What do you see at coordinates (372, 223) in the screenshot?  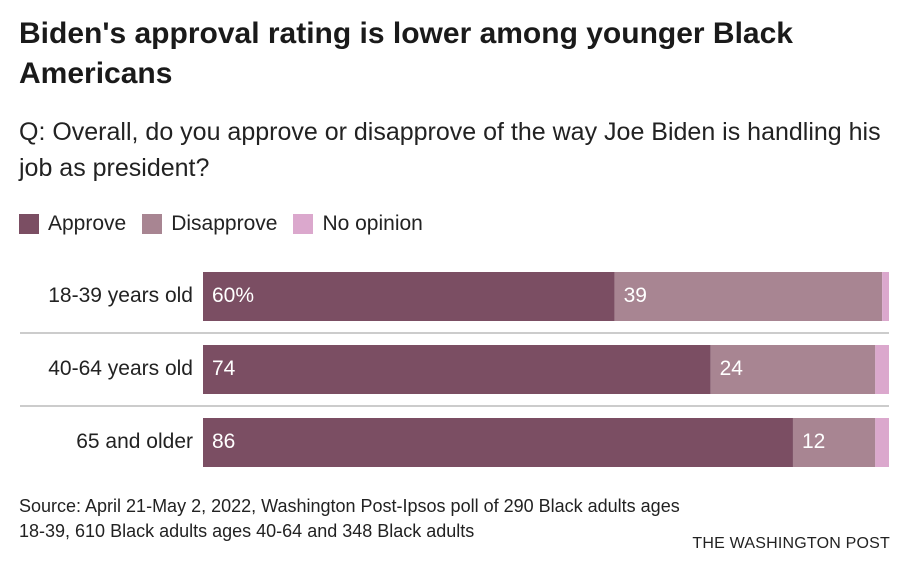 I see `legend-label-no-opinion: No opinion` at bounding box center [372, 223].